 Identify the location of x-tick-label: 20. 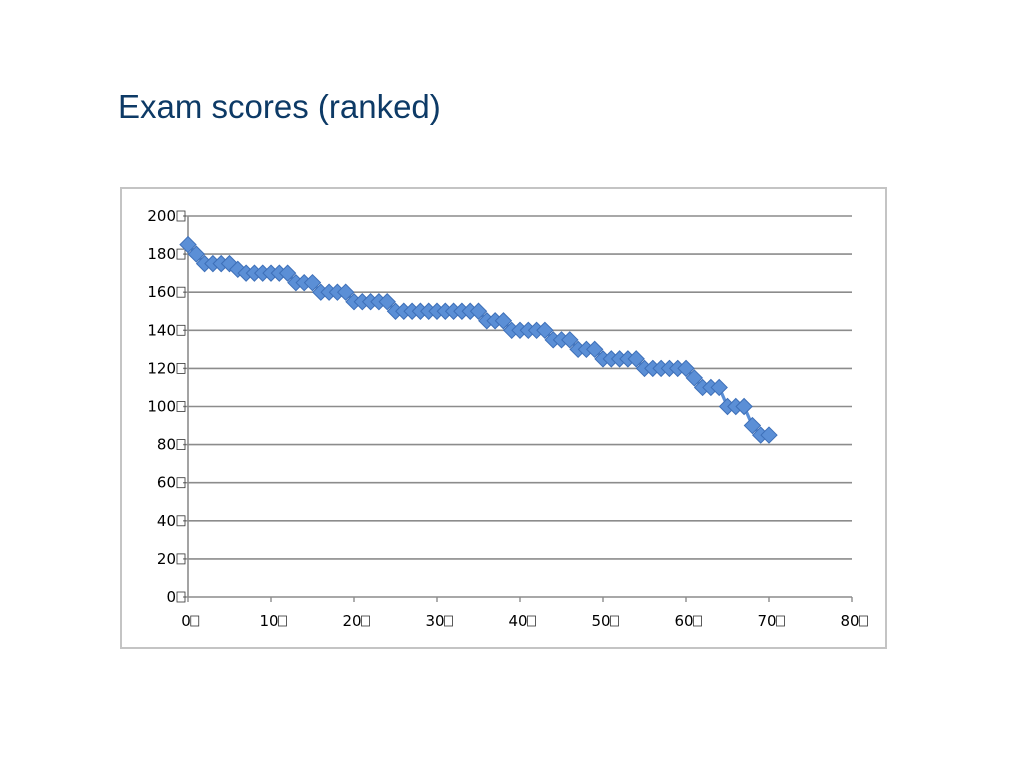
(351, 621).